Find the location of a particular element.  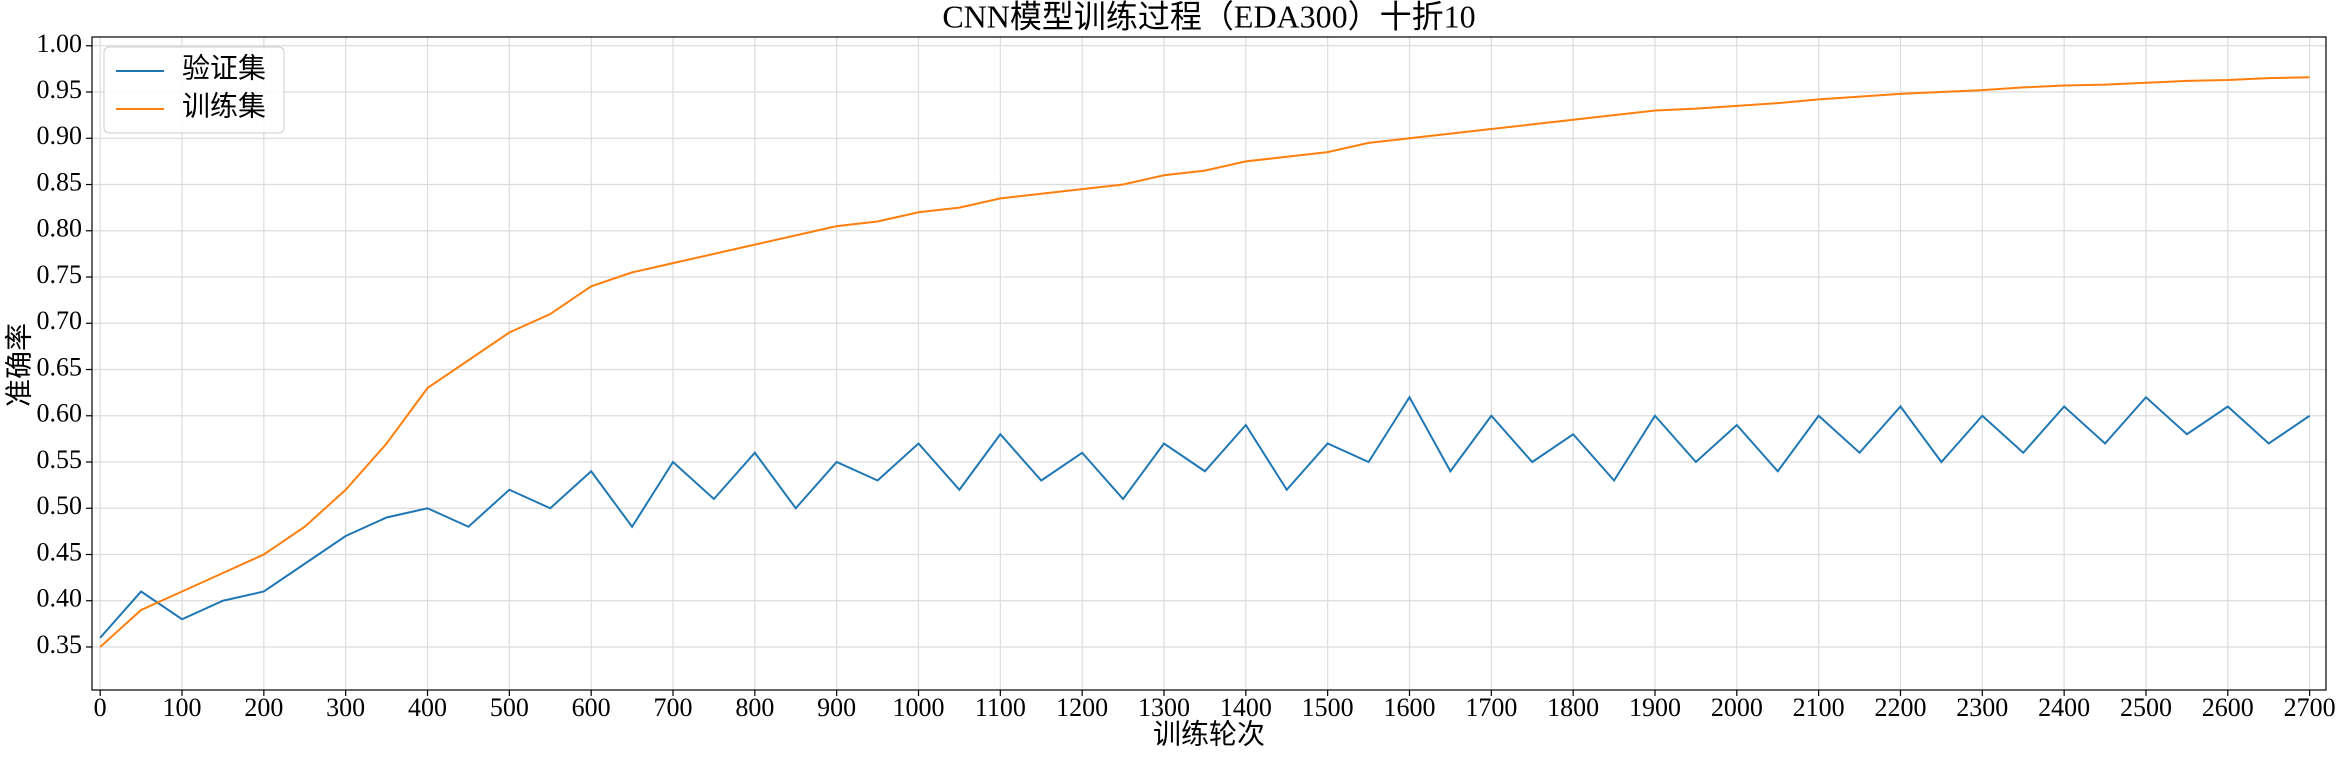

x-axis-label: 训练轮次 is located at coordinates (1209, 734).